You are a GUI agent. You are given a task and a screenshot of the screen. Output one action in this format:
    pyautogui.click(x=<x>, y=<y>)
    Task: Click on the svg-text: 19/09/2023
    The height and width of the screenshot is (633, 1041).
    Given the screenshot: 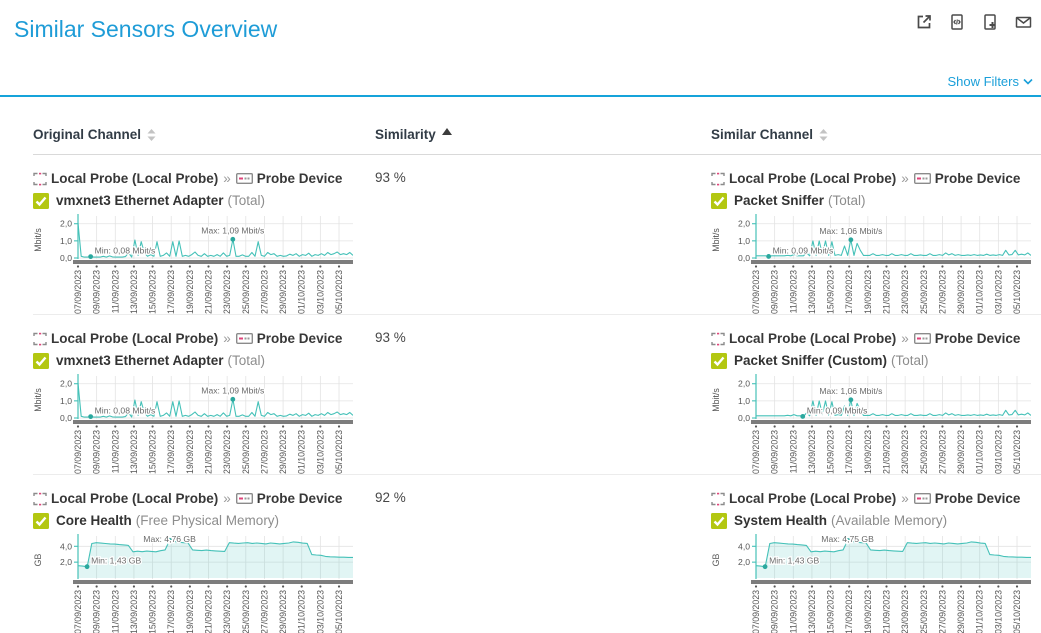 What is the action you would take?
    pyautogui.click(x=190, y=292)
    